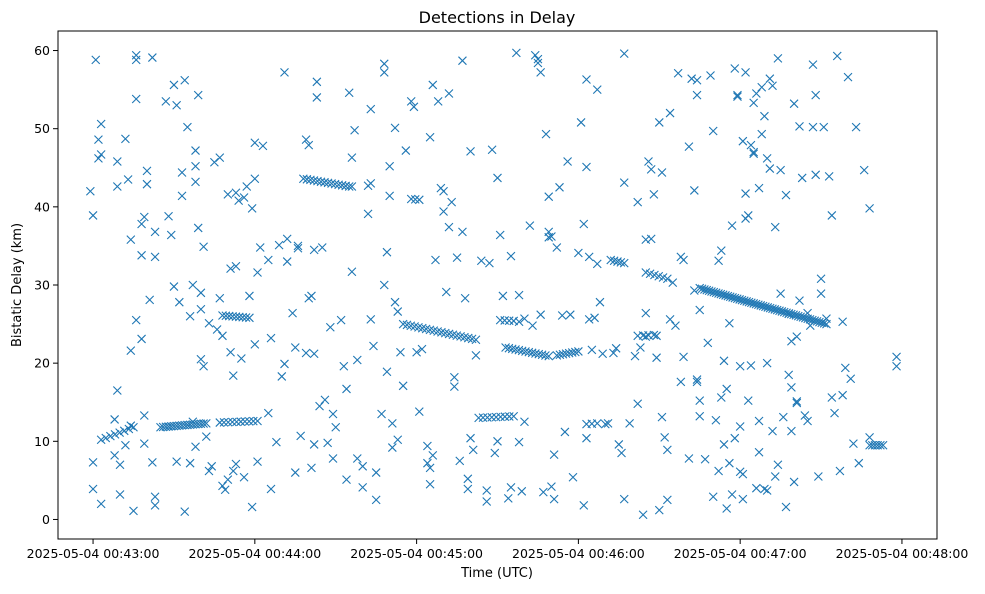  I want to click on chart-title: Detections in Delay, so click(497, 17).